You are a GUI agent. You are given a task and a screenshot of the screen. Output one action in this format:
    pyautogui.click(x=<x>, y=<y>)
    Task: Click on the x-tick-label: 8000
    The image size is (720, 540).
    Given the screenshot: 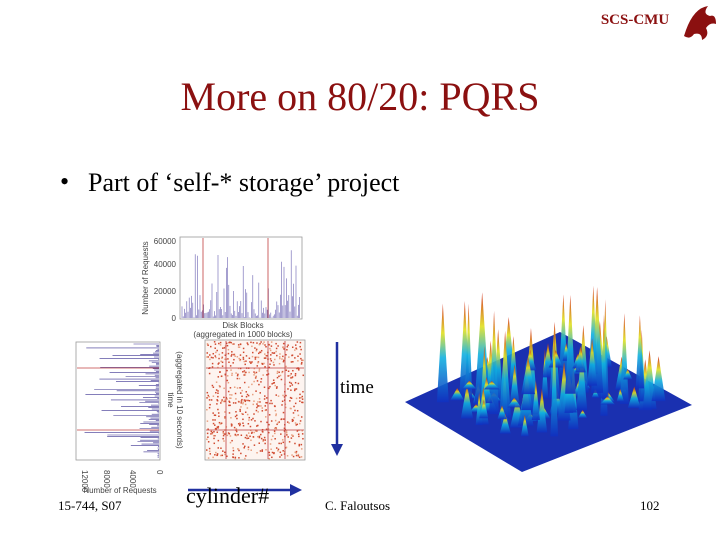 What is the action you would take?
    pyautogui.click(x=106, y=479)
    